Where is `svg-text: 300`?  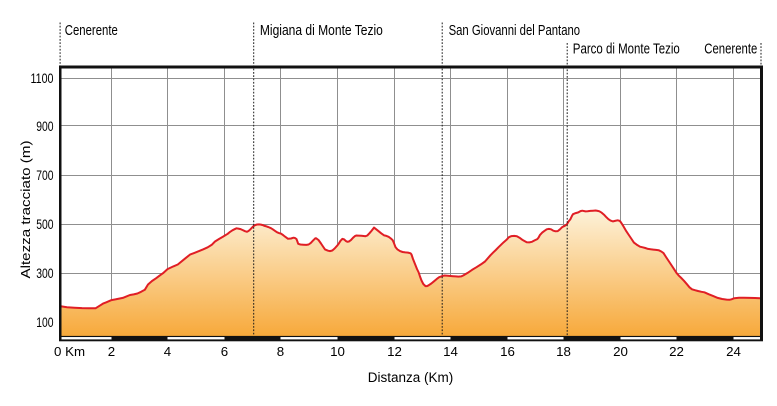
svg-text: 300 is located at coordinates (44, 273).